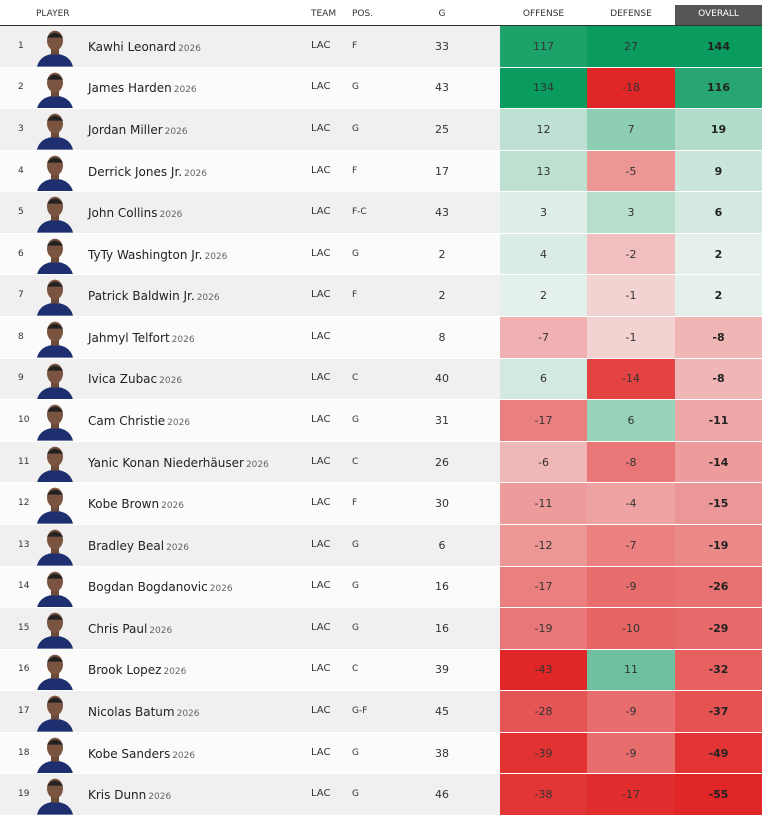 Image resolution: width=774 pixels, height=818 pixels. What do you see at coordinates (381, 712) in the screenshot?
I see `table-row: 17 Nicolas Batum 2026 LAC G-F 45 -28 -9 -37` at bounding box center [381, 712].